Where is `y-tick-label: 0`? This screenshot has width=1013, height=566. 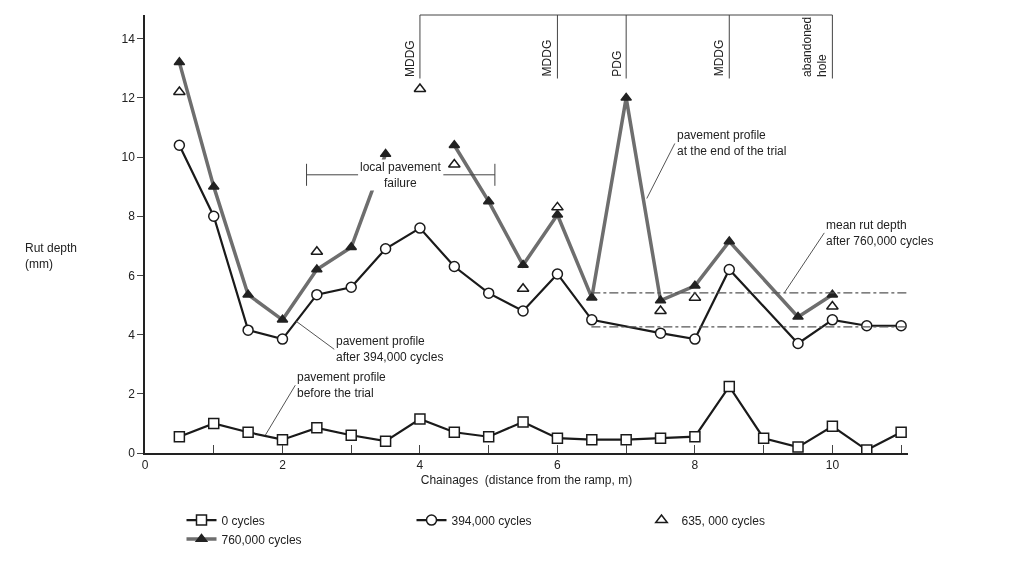 y-tick-label: 0 is located at coordinates (132, 453).